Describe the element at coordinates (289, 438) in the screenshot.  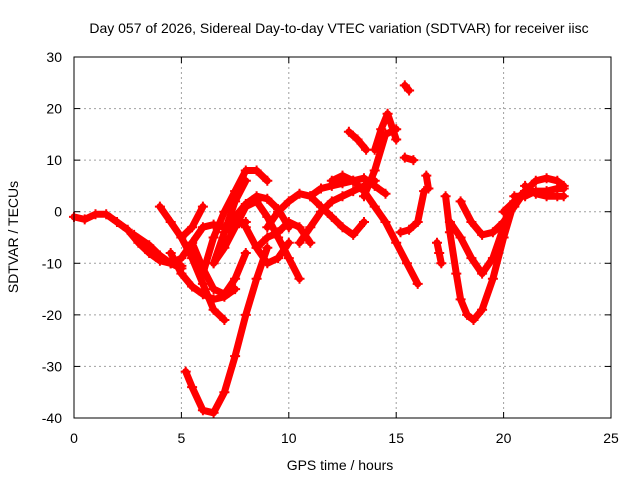
I see `x-tick-label: 10` at that location.